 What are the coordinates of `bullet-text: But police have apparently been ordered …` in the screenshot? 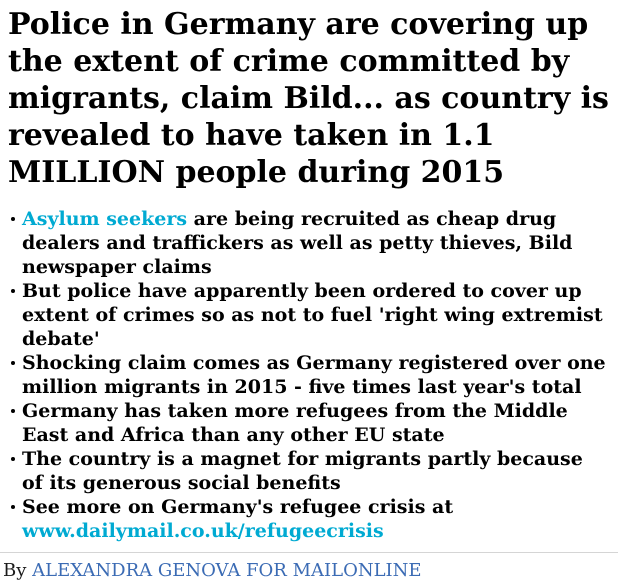 It's located at (312, 315).